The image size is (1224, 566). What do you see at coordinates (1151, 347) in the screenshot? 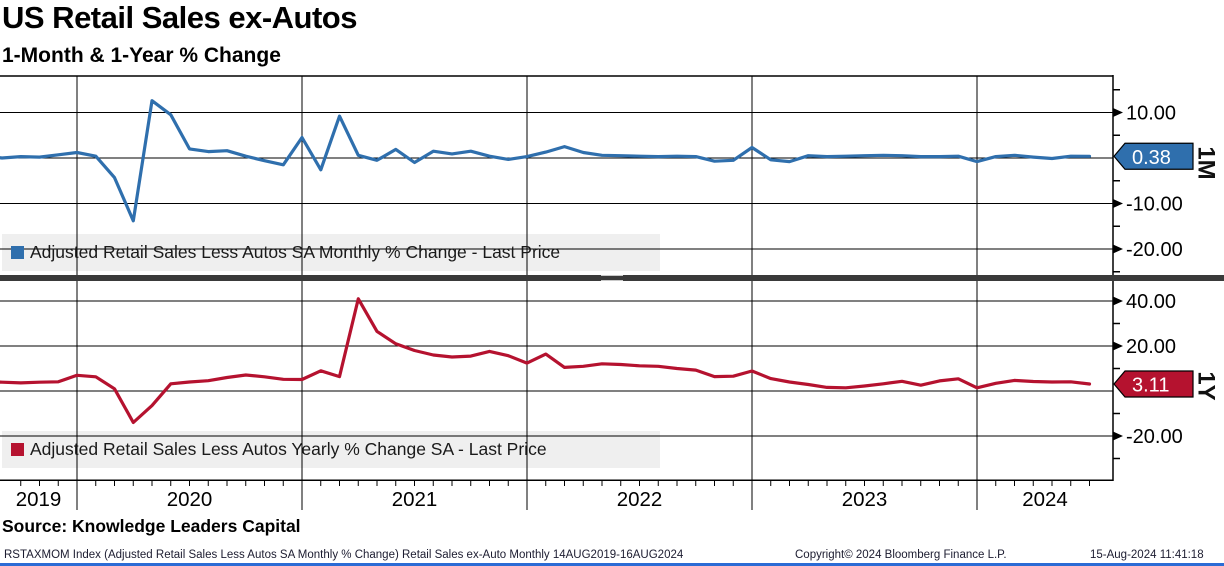
I see `y-tick-label: 20.00` at bounding box center [1151, 347].